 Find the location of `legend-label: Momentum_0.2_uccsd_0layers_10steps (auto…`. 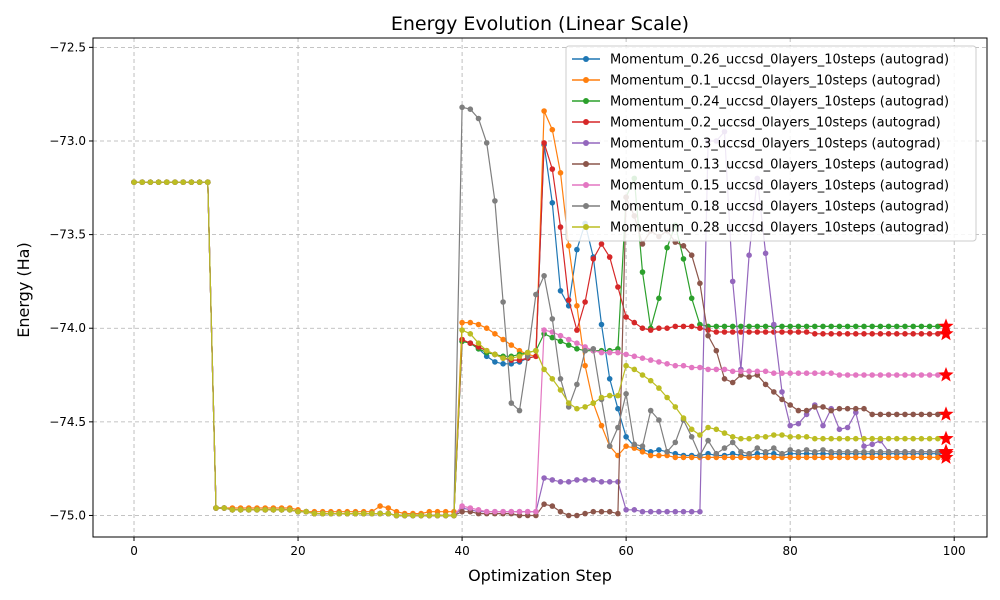

legend-label: Momentum_0.2_uccsd_0layers_10steps (auto… is located at coordinates (775, 123).